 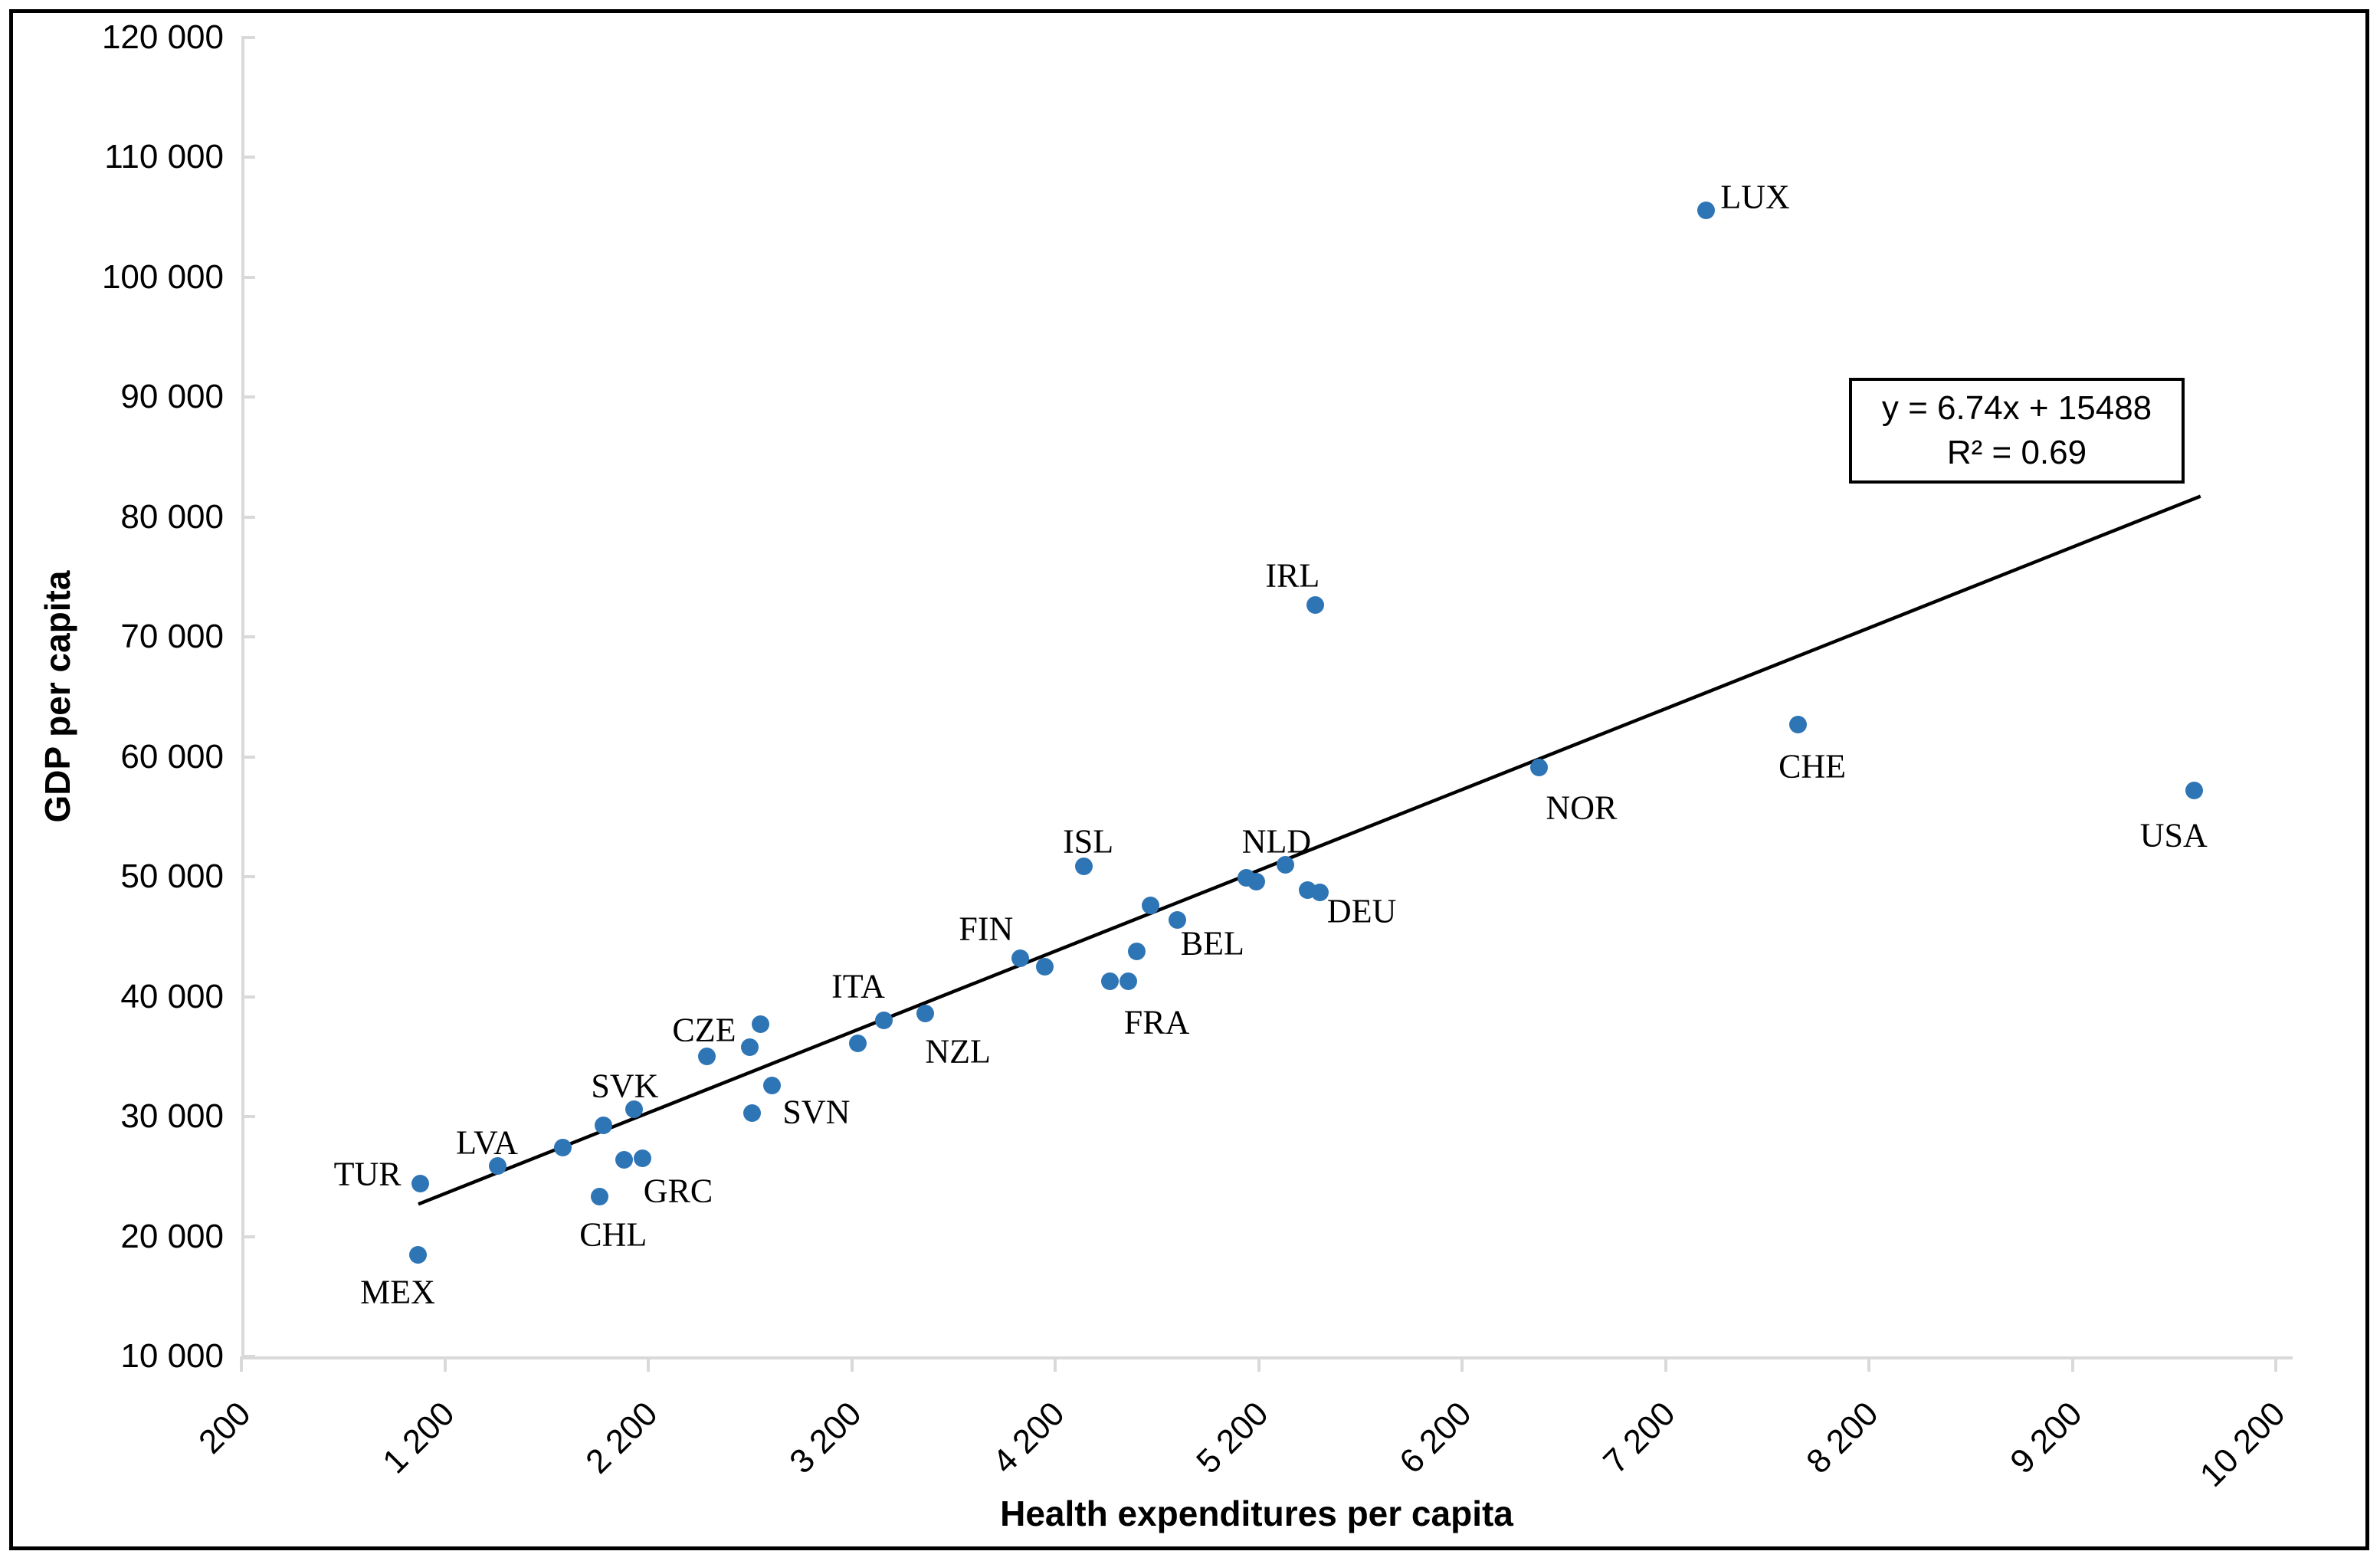 What do you see at coordinates (599, 1197) in the screenshot?
I see `point-chl` at bounding box center [599, 1197].